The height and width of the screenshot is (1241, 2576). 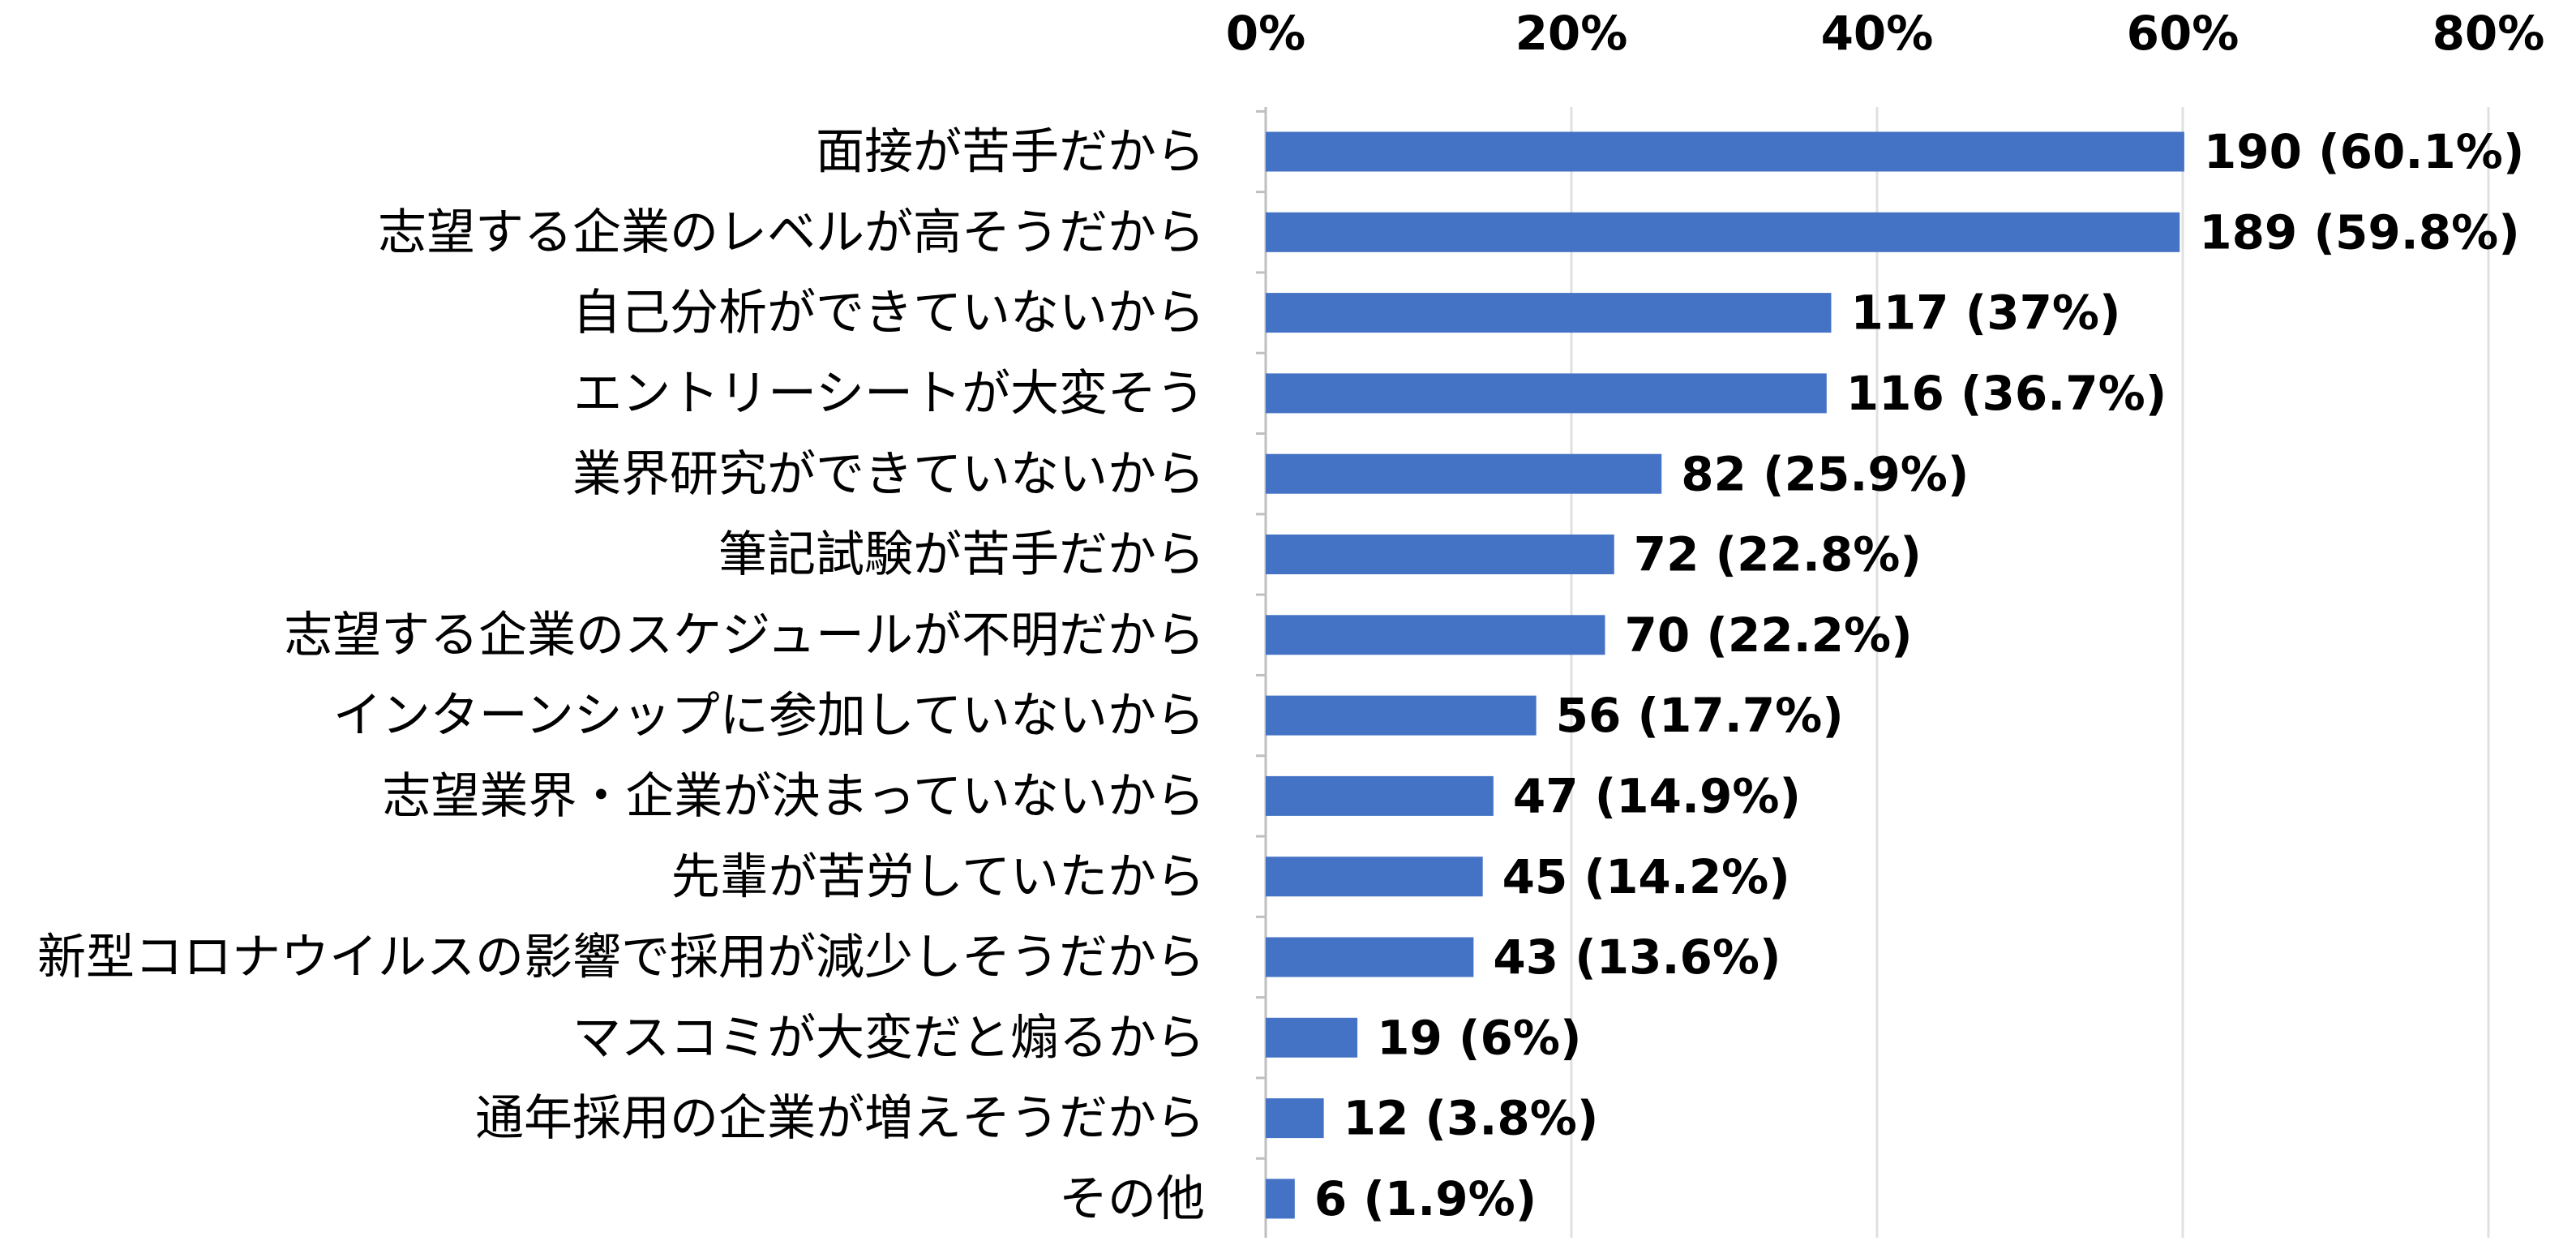 What do you see at coordinates (2364, 151) in the screenshot?
I see `data-label: 190 (60.1%)` at bounding box center [2364, 151].